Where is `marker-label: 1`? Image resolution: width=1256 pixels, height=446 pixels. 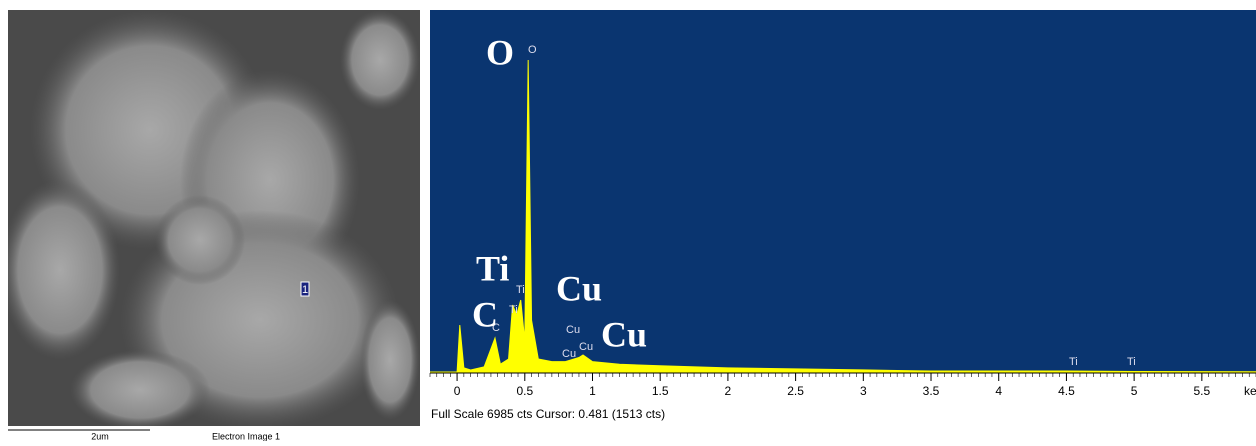 marker-label: 1 is located at coordinates (305, 290).